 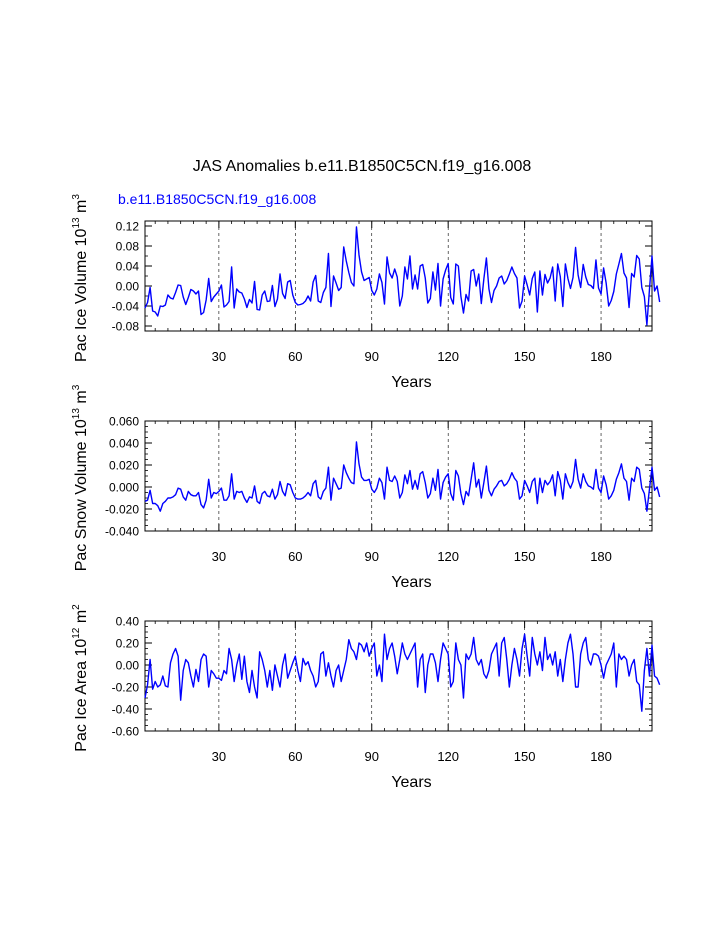 What do you see at coordinates (217, 199) in the screenshot?
I see `series-label: b.e11.B1850C5CN.f19_g16.008` at bounding box center [217, 199].